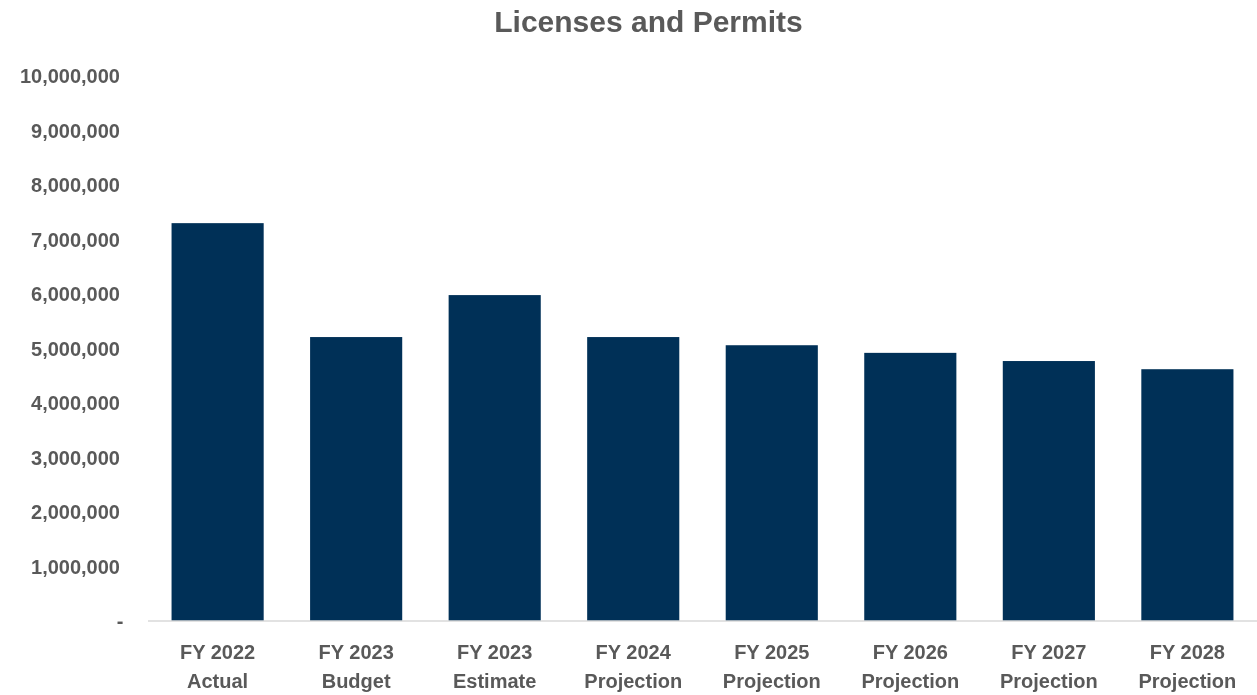 This screenshot has width=1257, height=695. What do you see at coordinates (648, 21) in the screenshot?
I see `chart-title: Licenses and Permits` at bounding box center [648, 21].